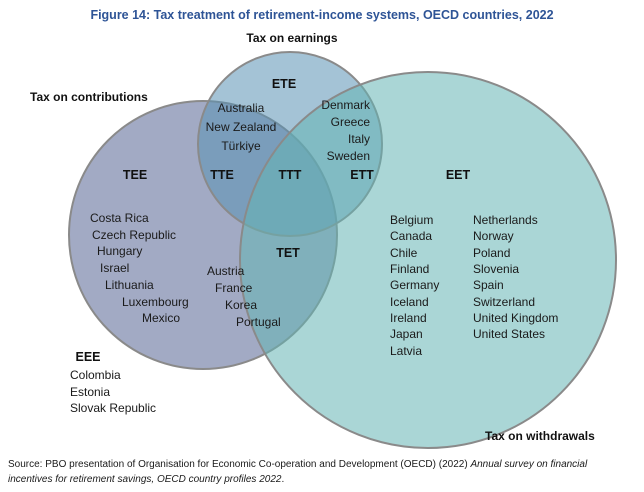 The width and height of the screenshot is (644, 492). I want to click on country-item: Israel, so click(115, 268).